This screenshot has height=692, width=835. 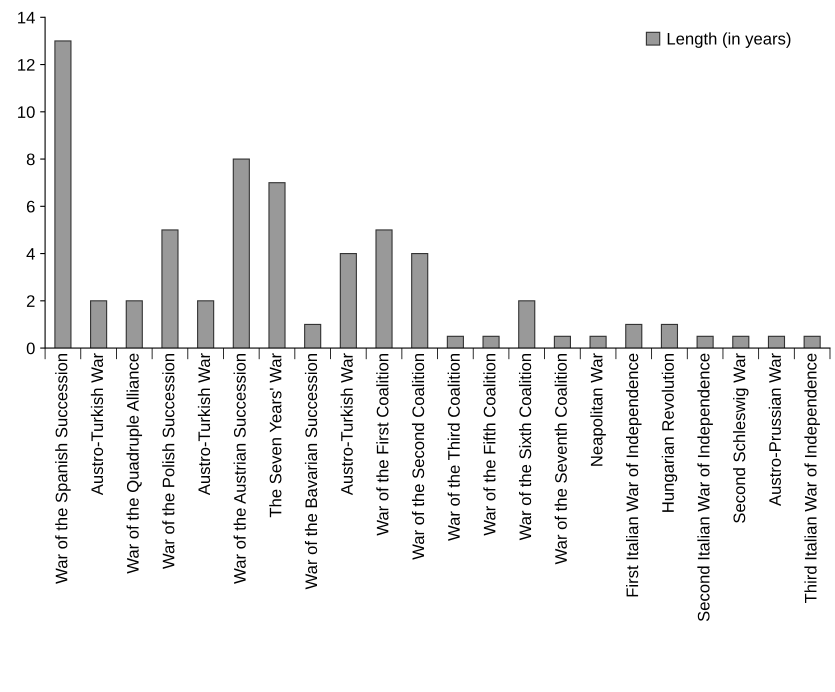 I want to click on y-tick-label: 14, so click(x=26, y=18).